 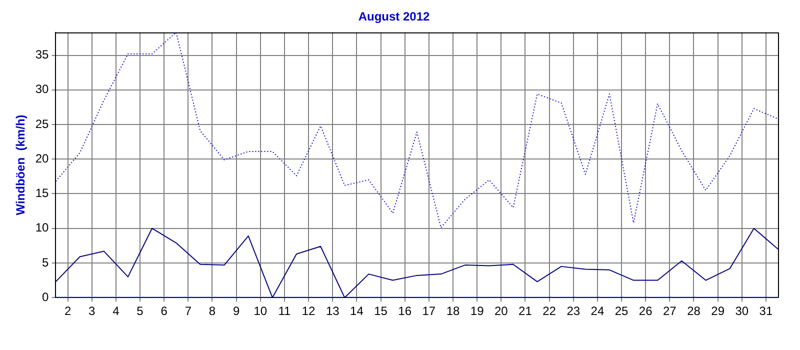 What do you see at coordinates (46, 297) in the screenshot?
I see `y-tick-label: 0` at bounding box center [46, 297].